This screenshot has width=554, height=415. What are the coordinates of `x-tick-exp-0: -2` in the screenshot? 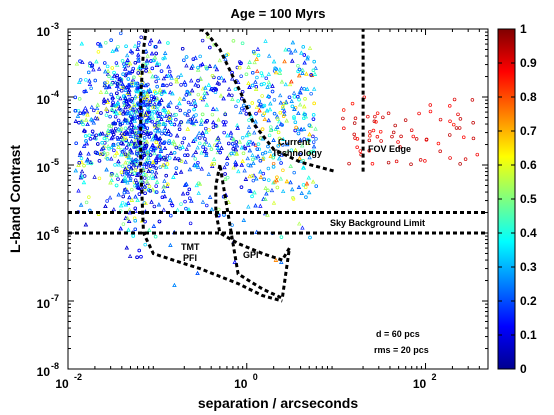 It's located at (78, 377).